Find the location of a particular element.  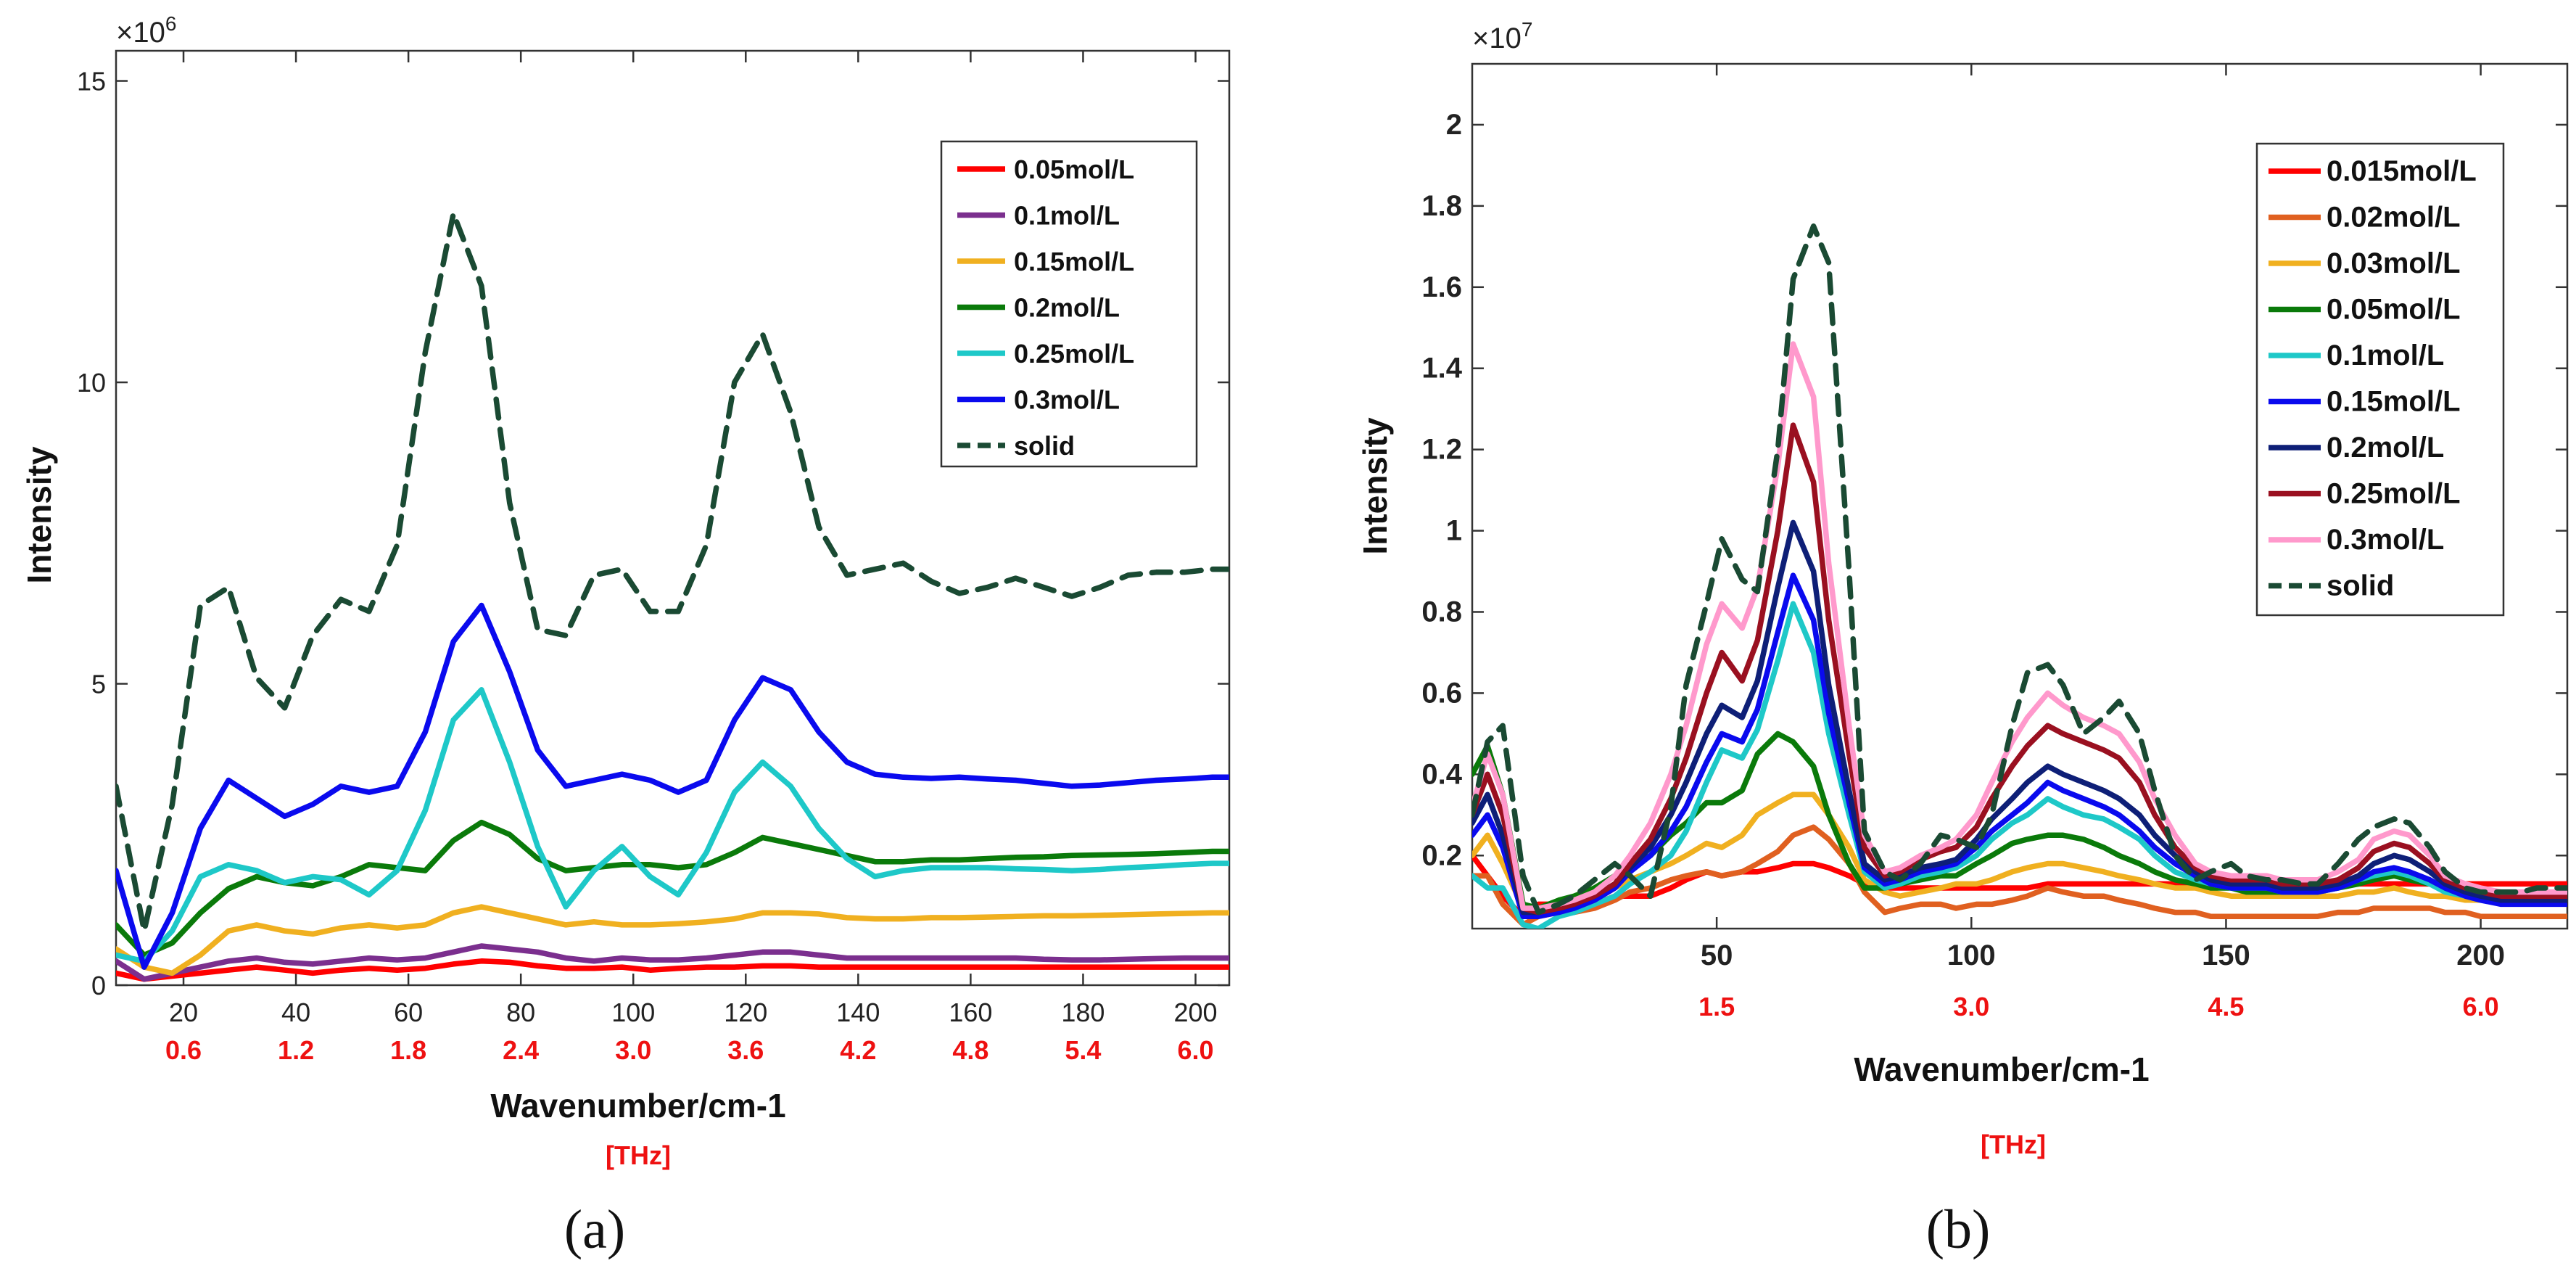

series-line-0-05mol-l is located at coordinates (672, 970).